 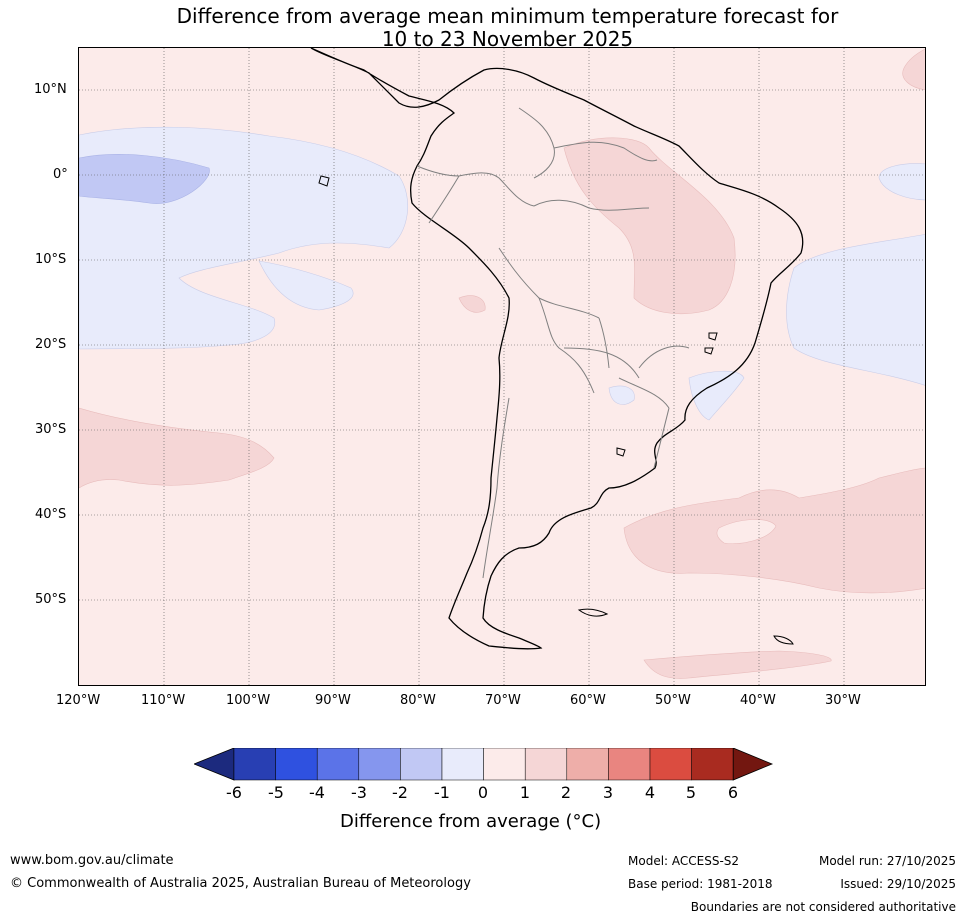 What do you see at coordinates (317, 792) in the screenshot?
I see `colorbar-tick: -4` at bounding box center [317, 792].